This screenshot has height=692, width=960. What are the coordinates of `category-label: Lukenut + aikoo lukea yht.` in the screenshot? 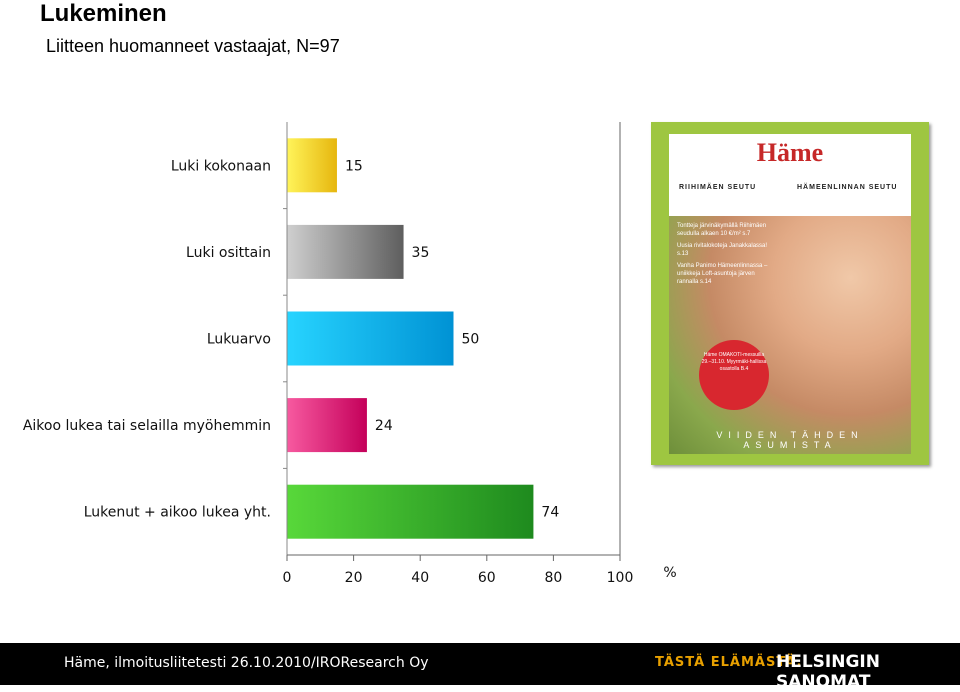 It's located at (177, 513).